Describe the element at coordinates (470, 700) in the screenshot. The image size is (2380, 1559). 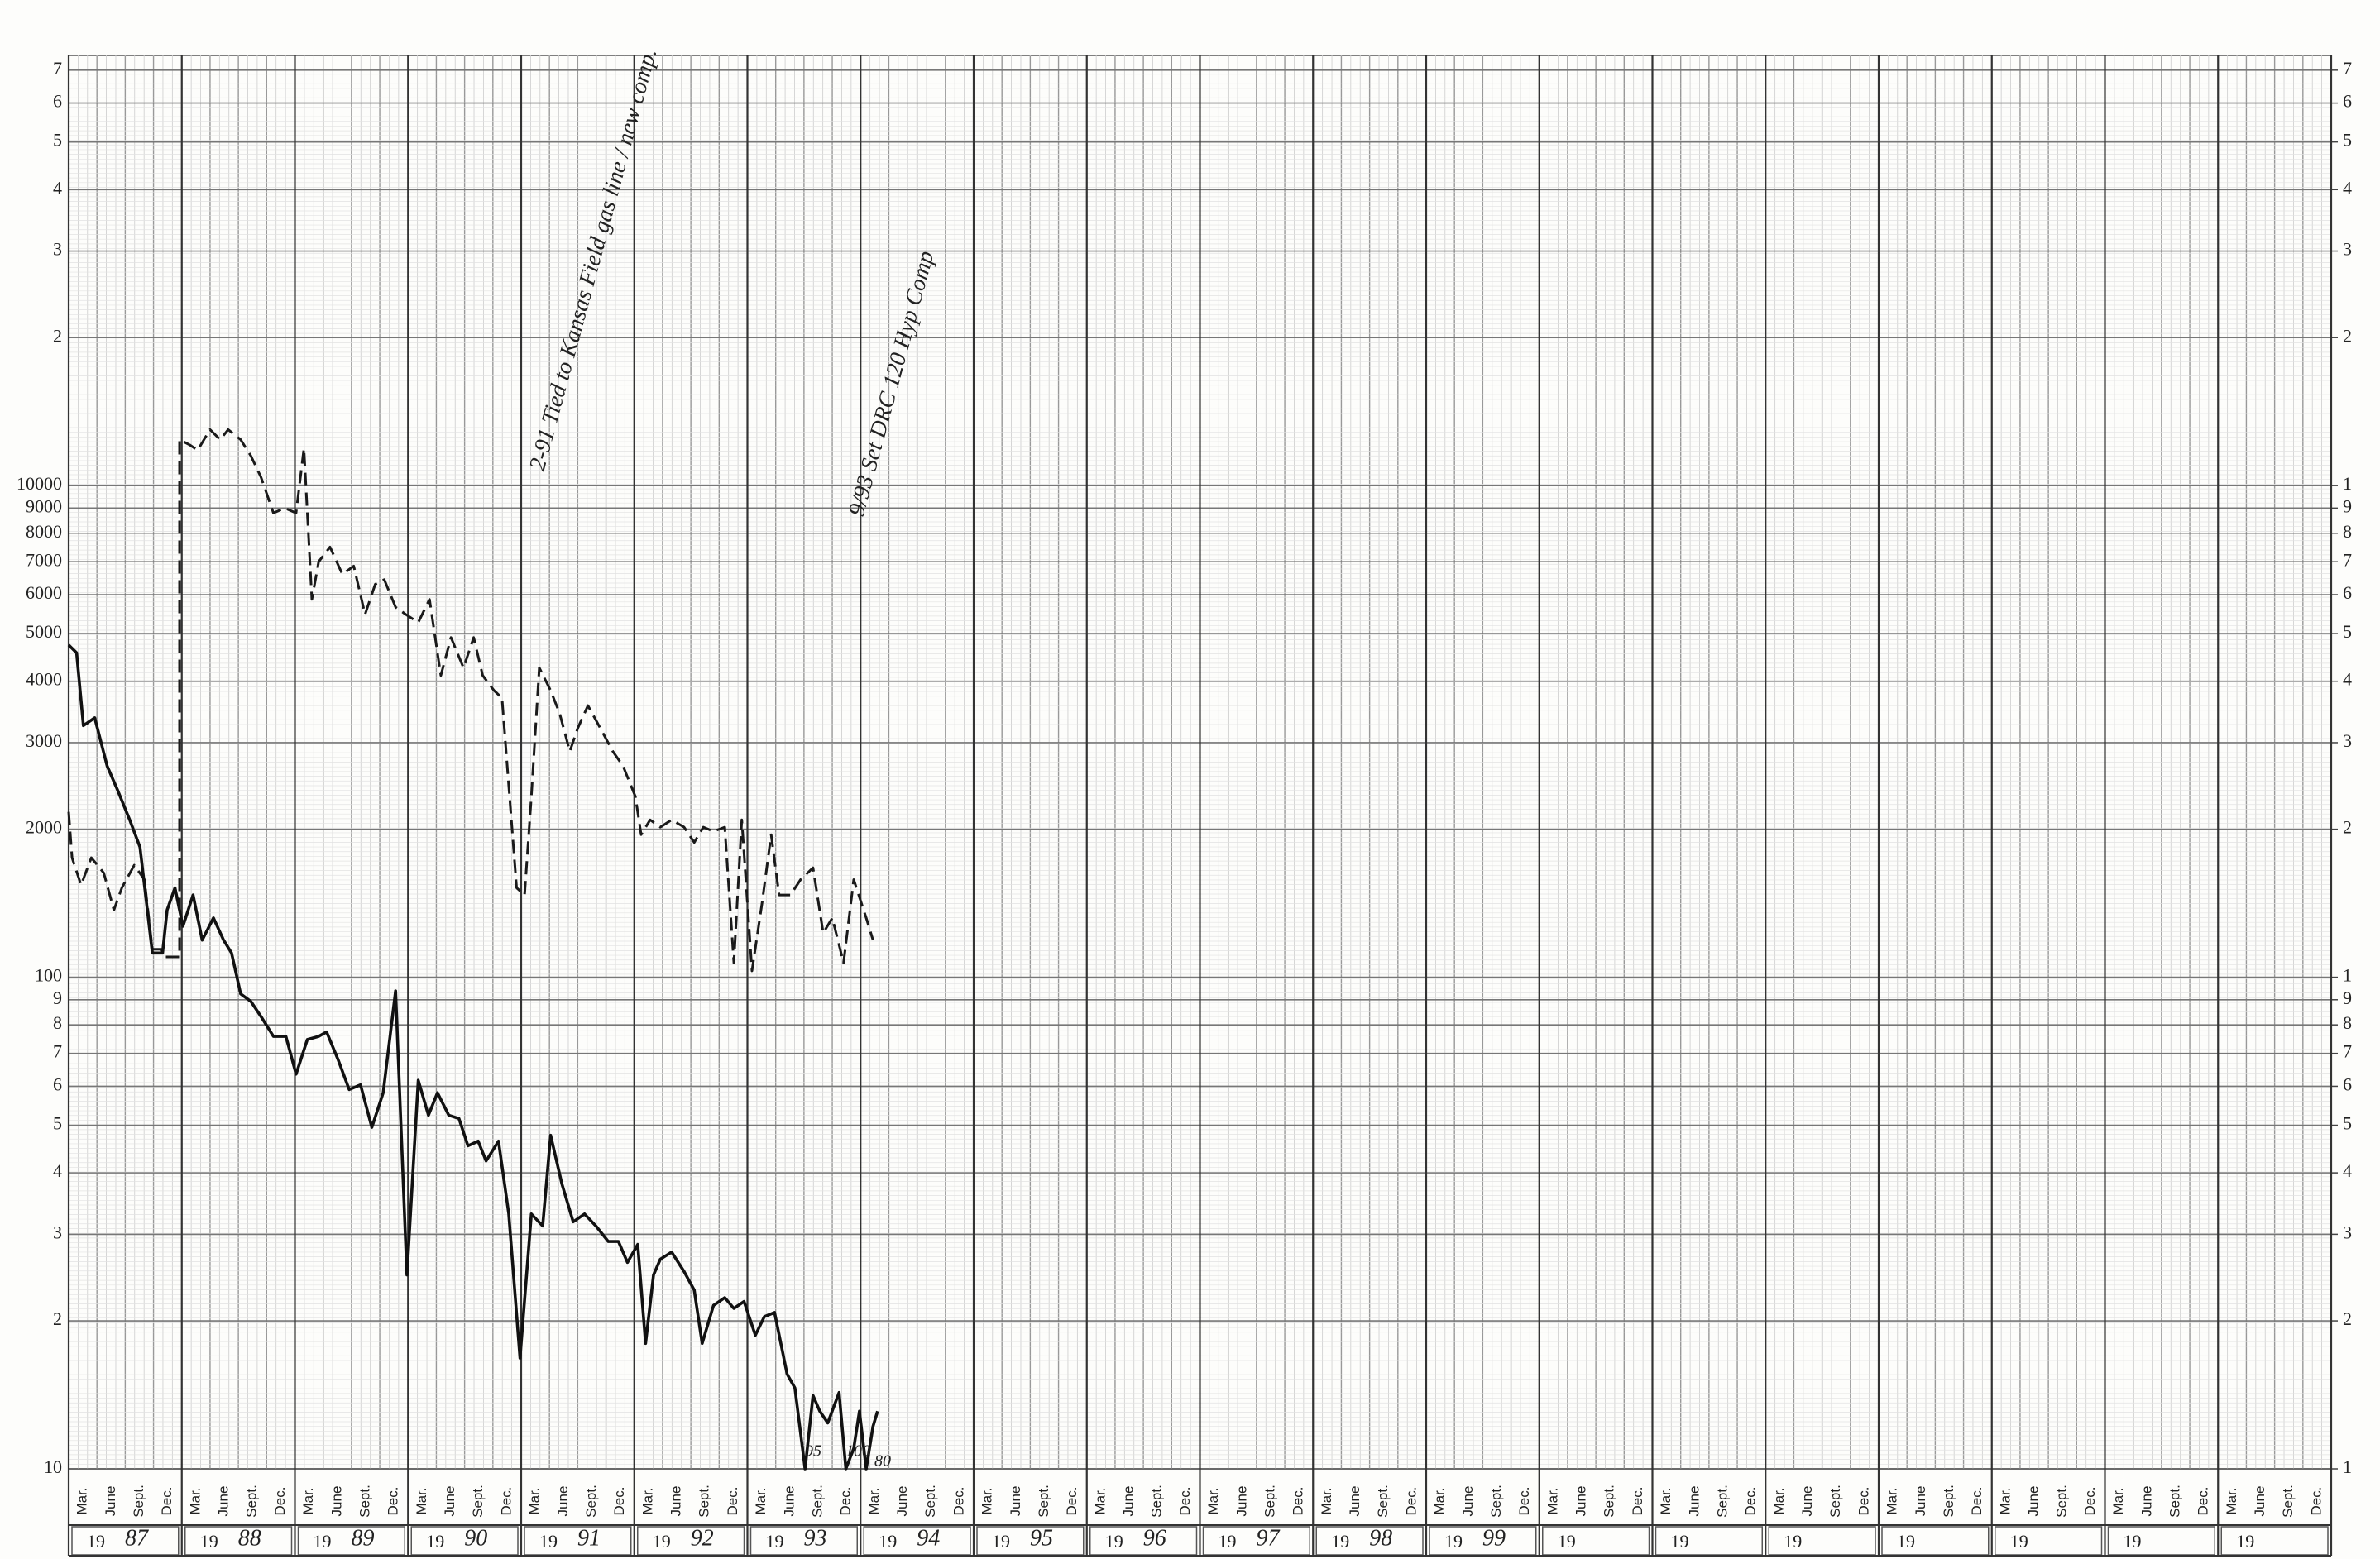
I see `series-line` at that location.